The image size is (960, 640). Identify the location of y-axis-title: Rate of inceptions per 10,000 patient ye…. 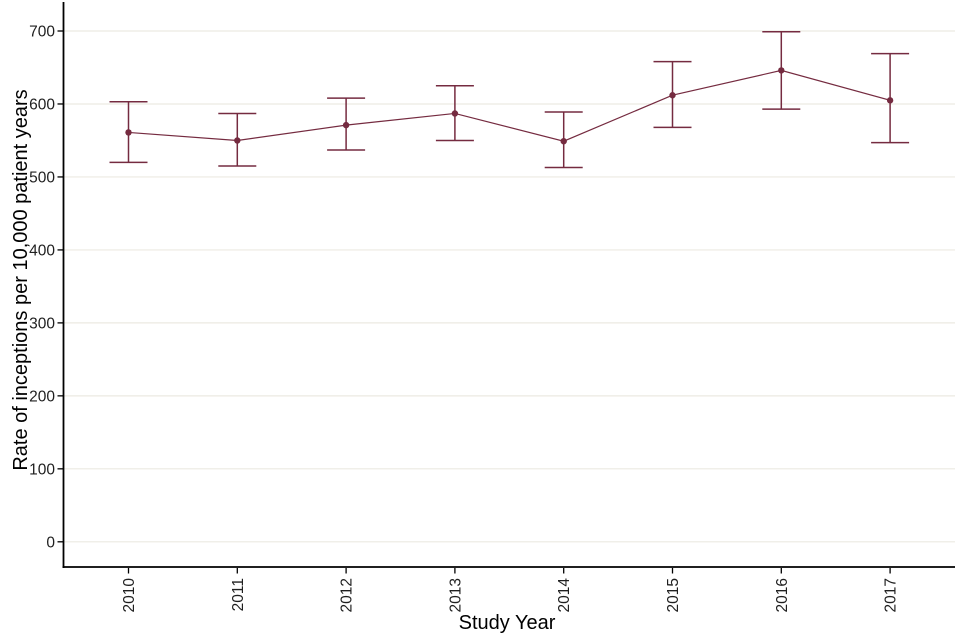
(21, 279).